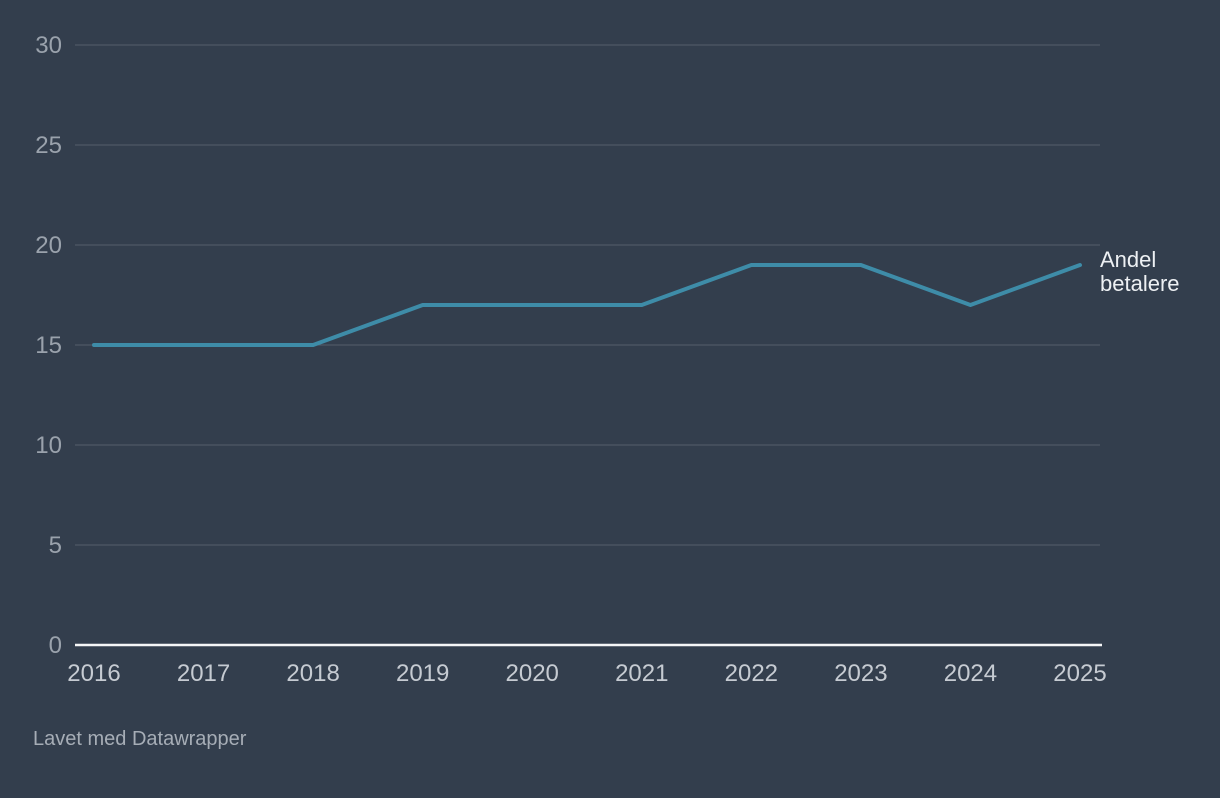  What do you see at coordinates (641, 673) in the screenshot?
I see `x-tick-label: 2021` at bounding box center [641, 673].